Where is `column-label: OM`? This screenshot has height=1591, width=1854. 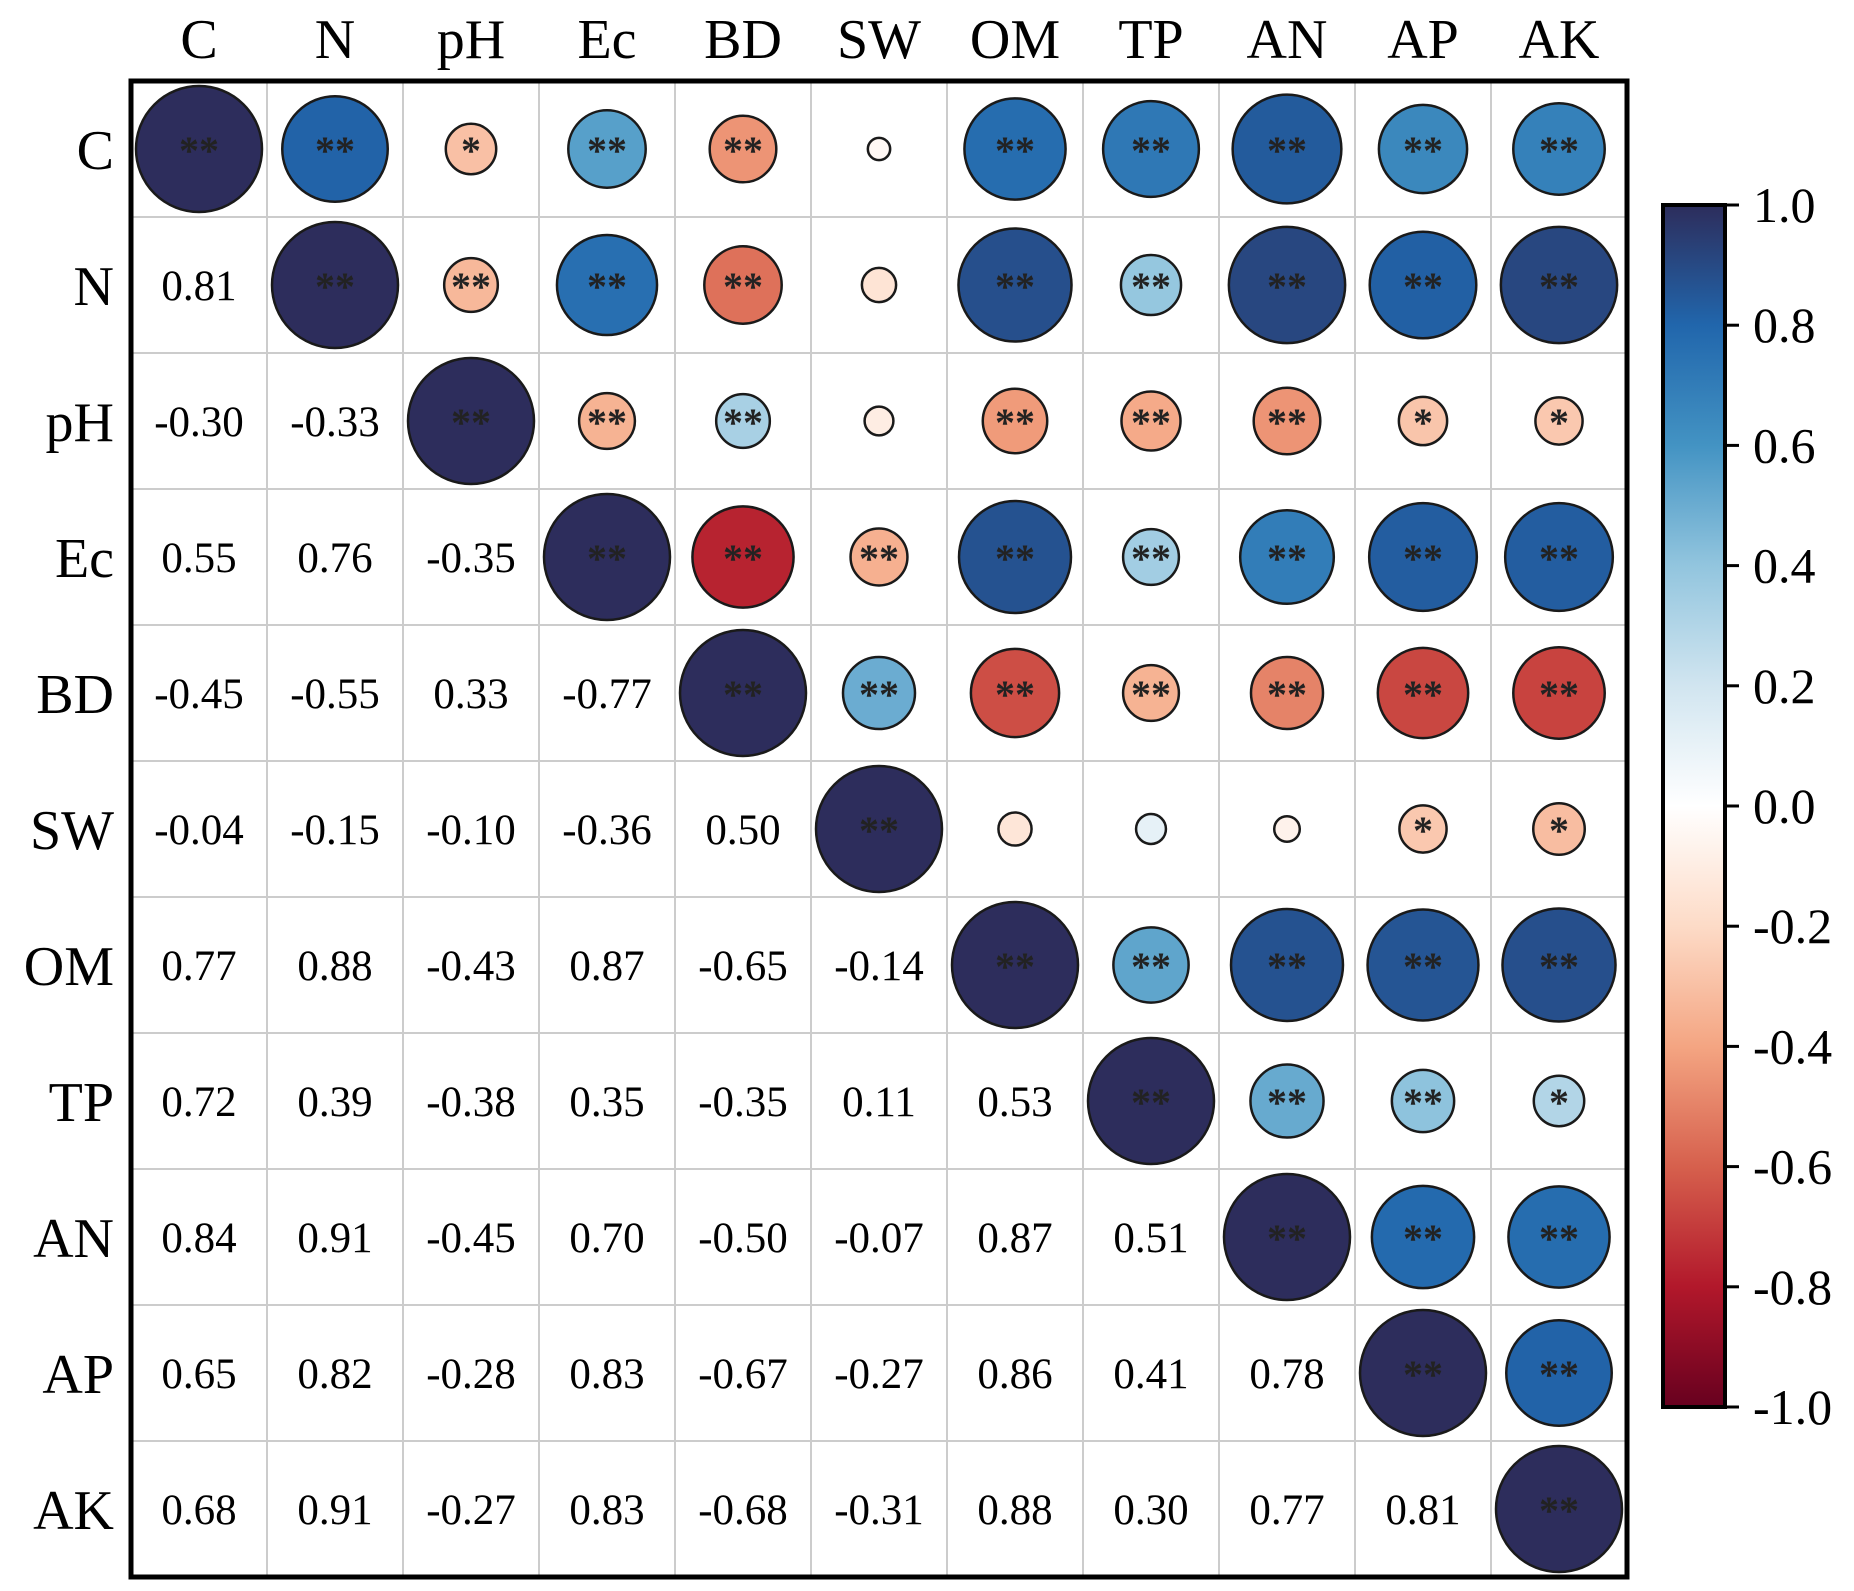
column-label: OM is located at coordinates (1015, 40).